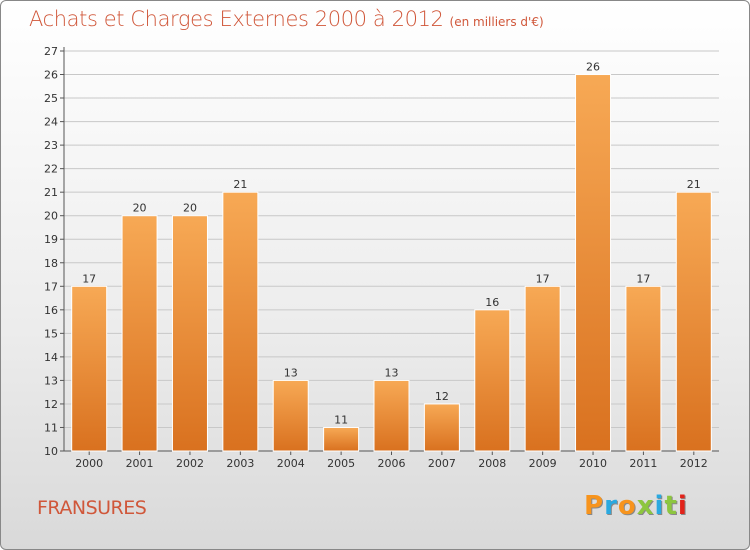  Describe the element at coordinates (51, 122) in the screenshot. I see `y-tick-label: 24` at that location.